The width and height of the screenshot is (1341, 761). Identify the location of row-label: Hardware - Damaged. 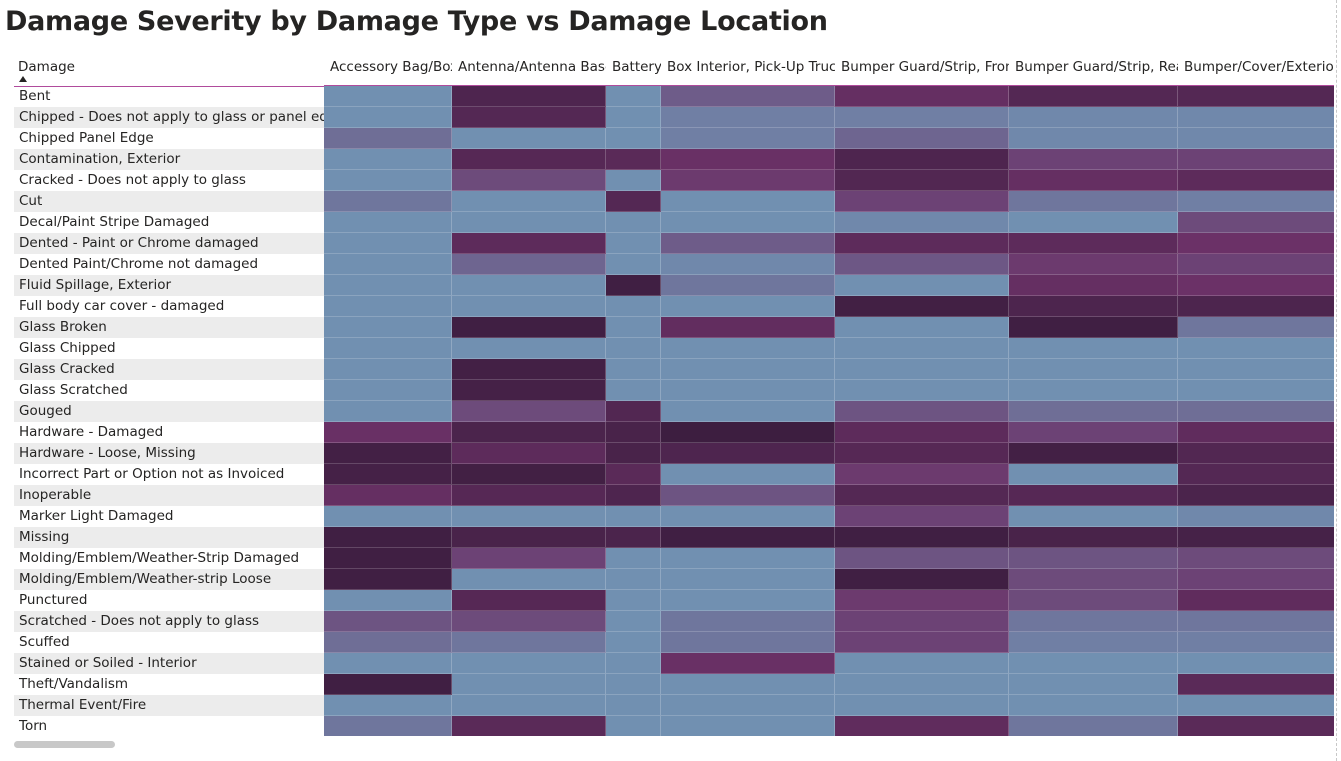
(91, 432).